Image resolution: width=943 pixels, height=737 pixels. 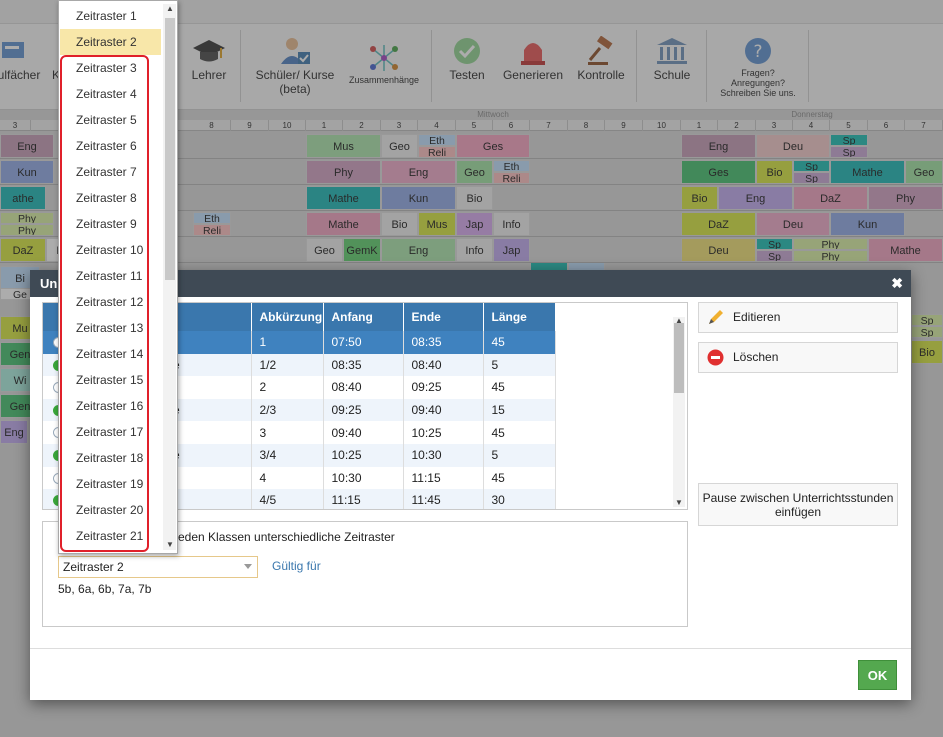 What do you see at coordinates (362, 250) in the screenshot?
I see `lesson-cell: GemK` at bounding box center [362, 250].